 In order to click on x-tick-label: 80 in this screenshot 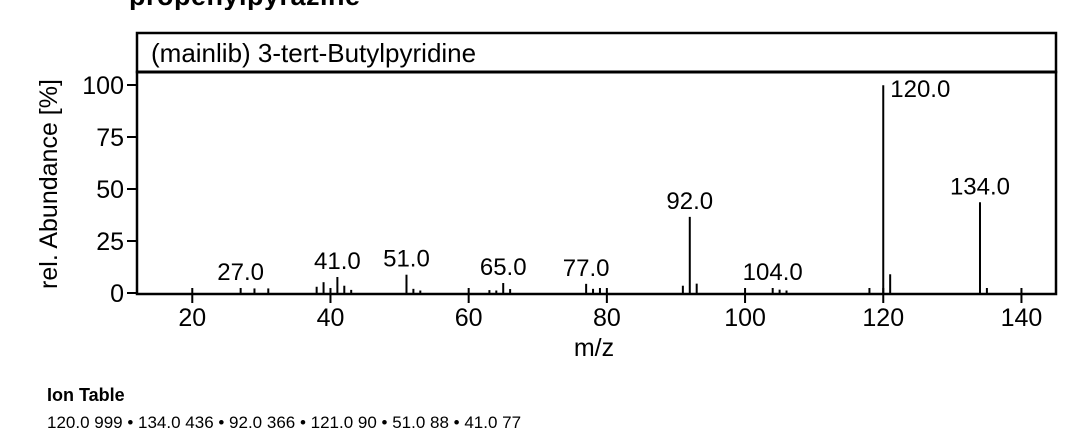, I will do `click(607, 318)`.